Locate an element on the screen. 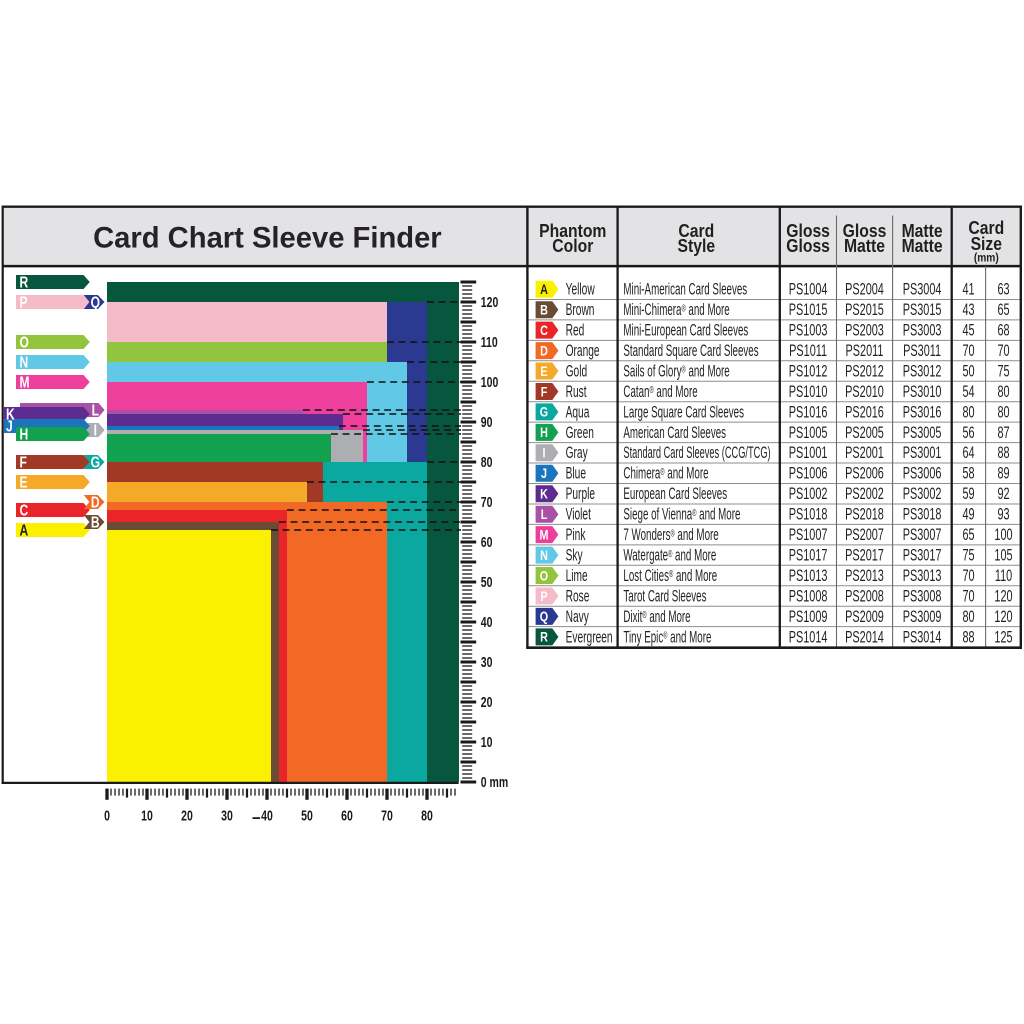 The image size is (1024, 1024). svg-text: PS3003 is located at coordinates (922, 330).